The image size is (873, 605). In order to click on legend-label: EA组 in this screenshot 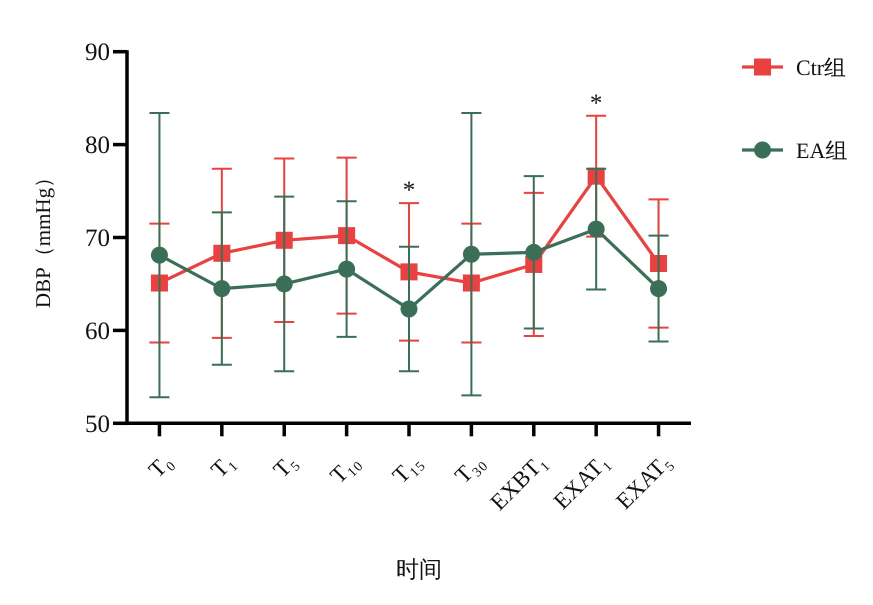, I will do `click(822, 150)`.